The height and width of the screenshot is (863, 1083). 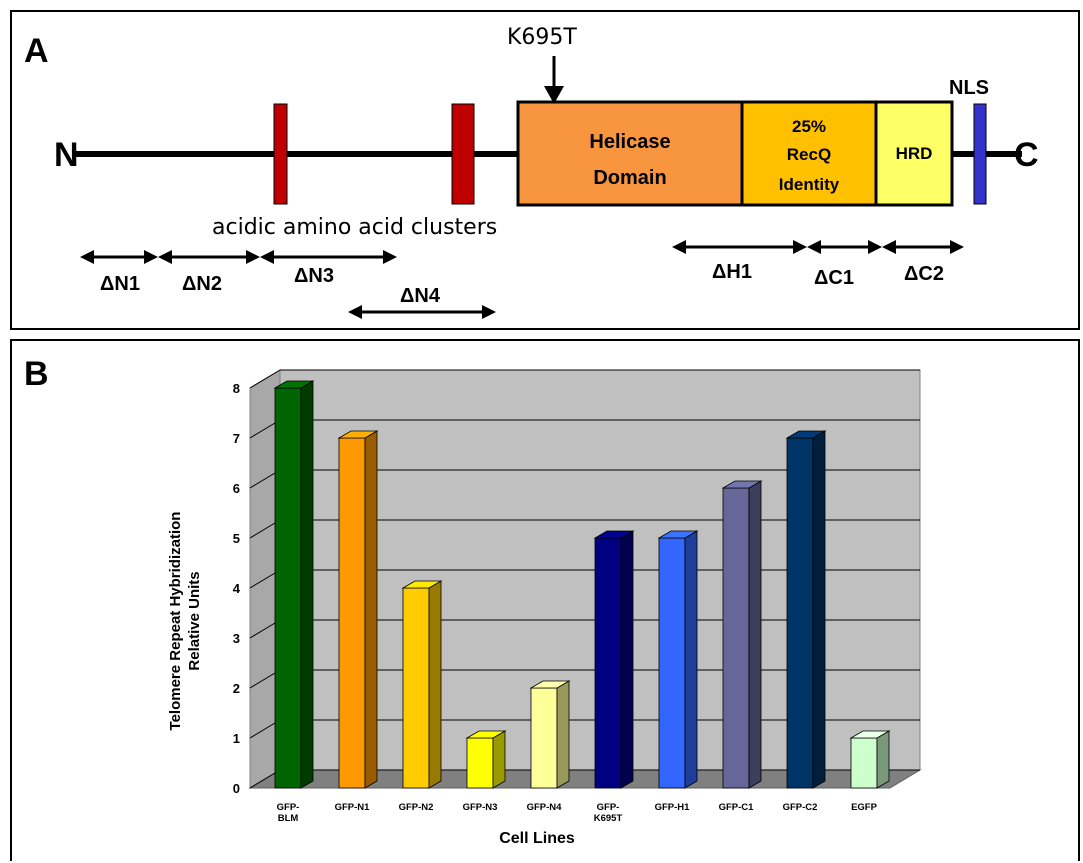 I want to click on hrd-box, so click(x=914, y=153).